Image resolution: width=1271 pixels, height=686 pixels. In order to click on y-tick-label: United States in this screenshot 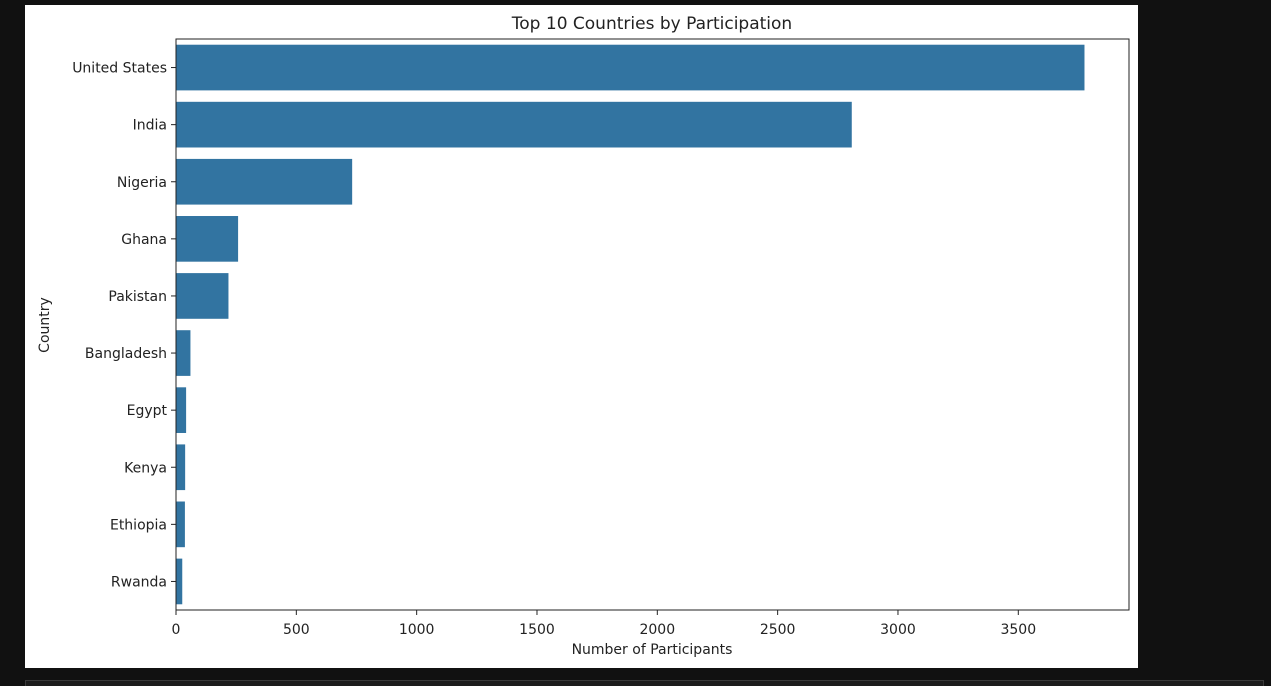, I will do `click(119, 69)`.